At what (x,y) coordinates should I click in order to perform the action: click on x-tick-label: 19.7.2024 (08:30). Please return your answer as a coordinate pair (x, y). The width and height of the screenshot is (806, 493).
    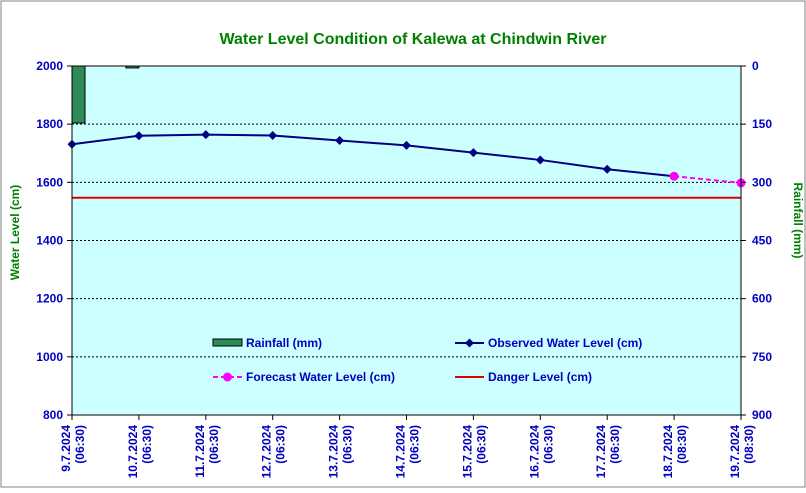
    Looking at the image, I should click on (742, 452).